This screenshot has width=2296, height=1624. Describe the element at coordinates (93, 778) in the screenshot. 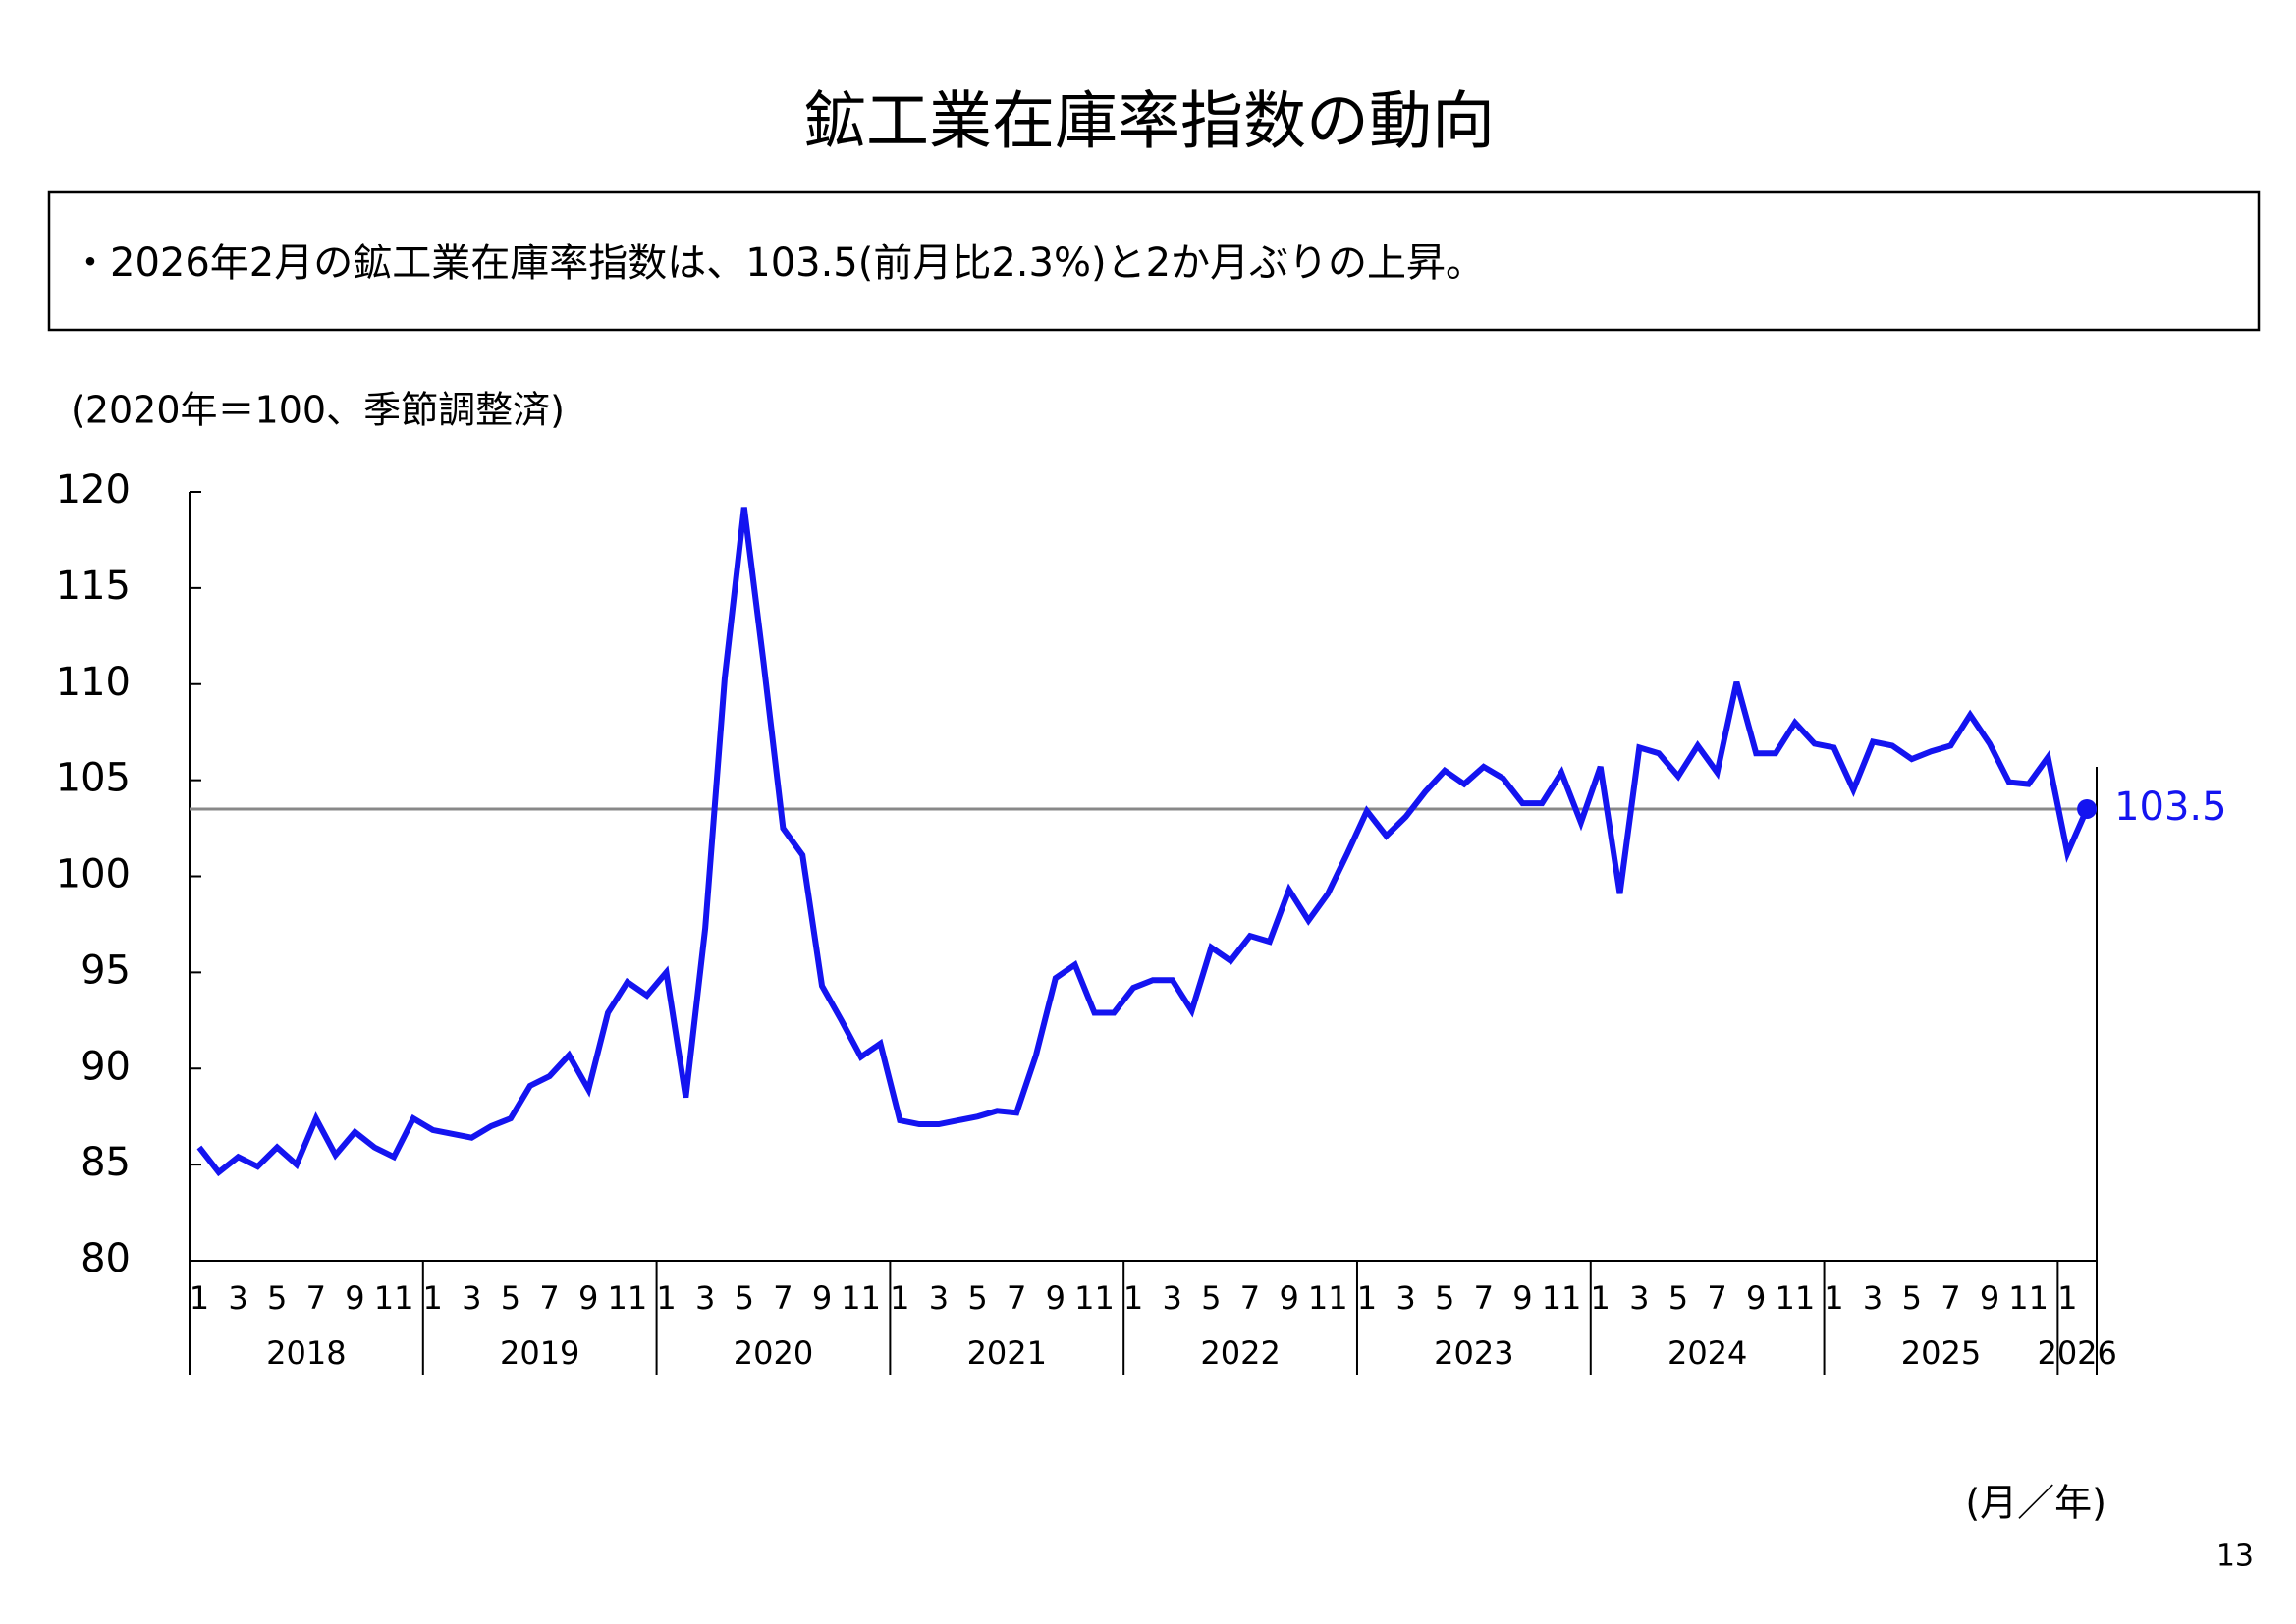

I see `y-tick-label: 105` at that location.